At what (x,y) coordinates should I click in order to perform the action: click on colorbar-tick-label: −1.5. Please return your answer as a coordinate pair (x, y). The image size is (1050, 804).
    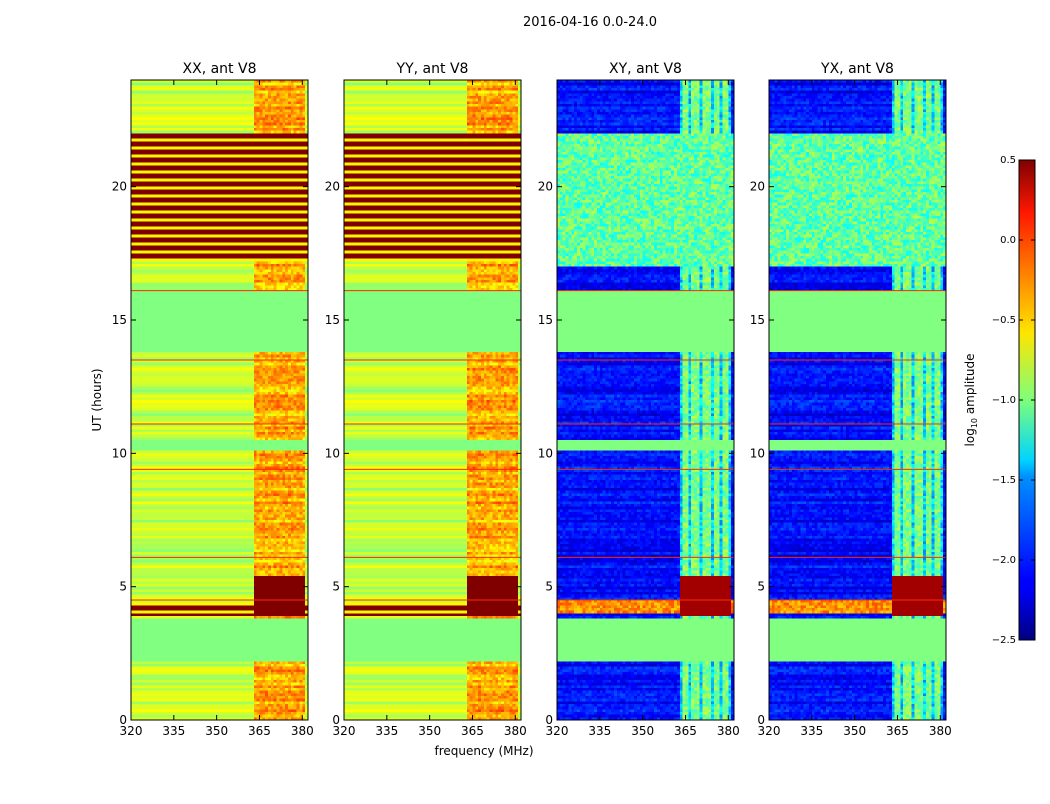
    Looking at the image, I should click on (1004, 480).